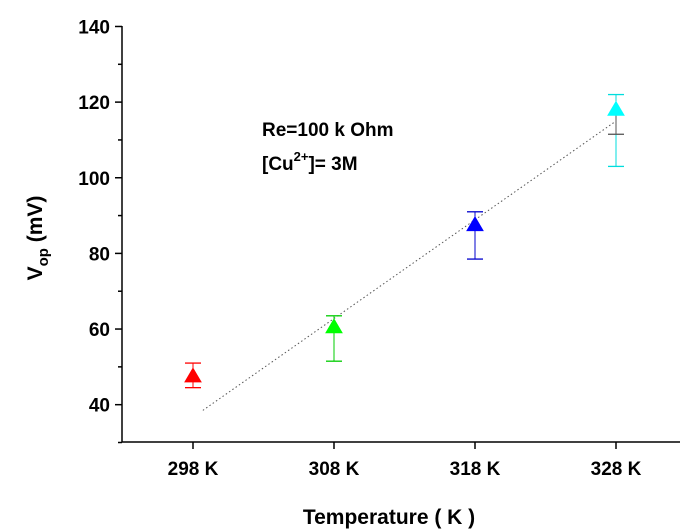 Image resolution: width=680 pixels, height=529 pixels. What do you see at coordinates (94, 179) in the screenshot?
I see `y-tick-label: 100` at bounding box center [94, 179].